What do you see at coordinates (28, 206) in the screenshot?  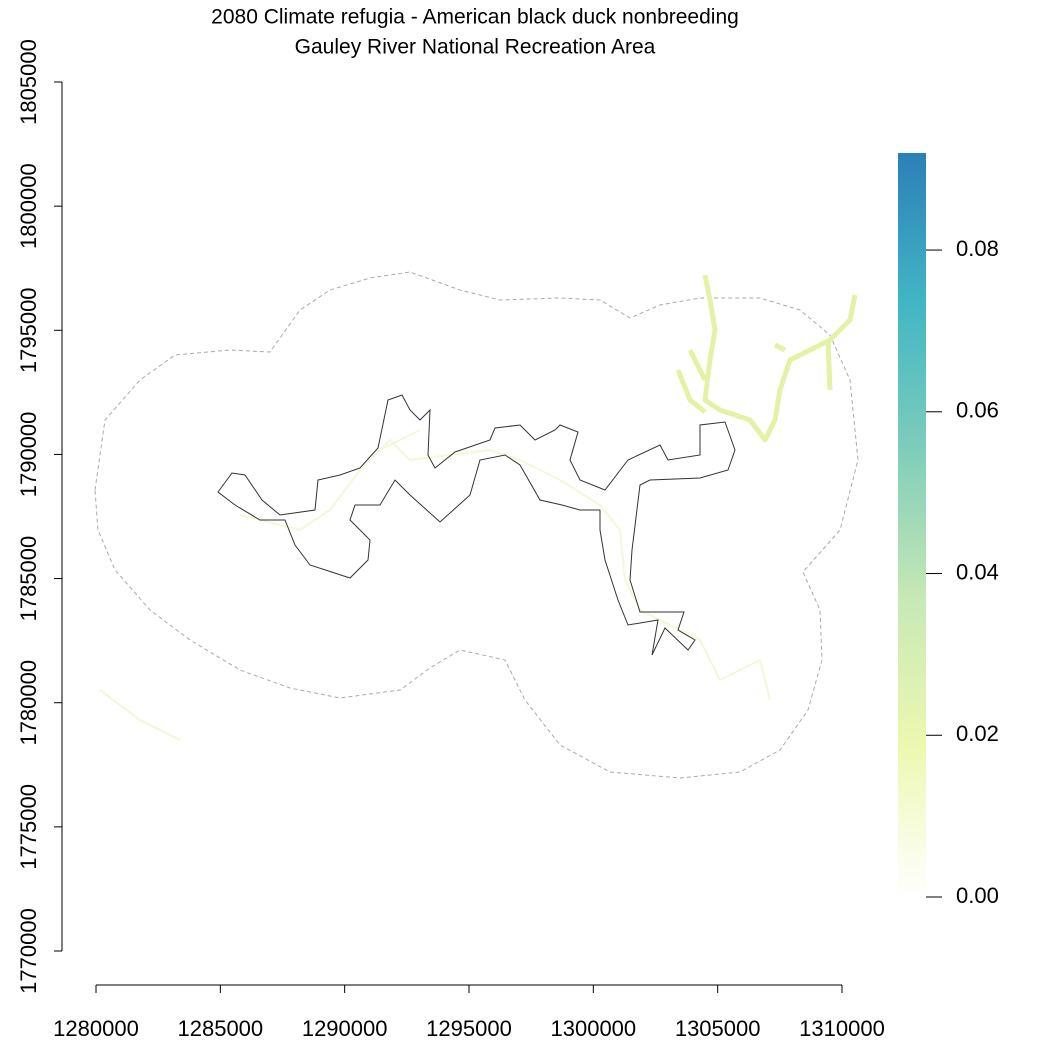 I see `y-tick-label: 1800000` at bounding box center [28, 206].